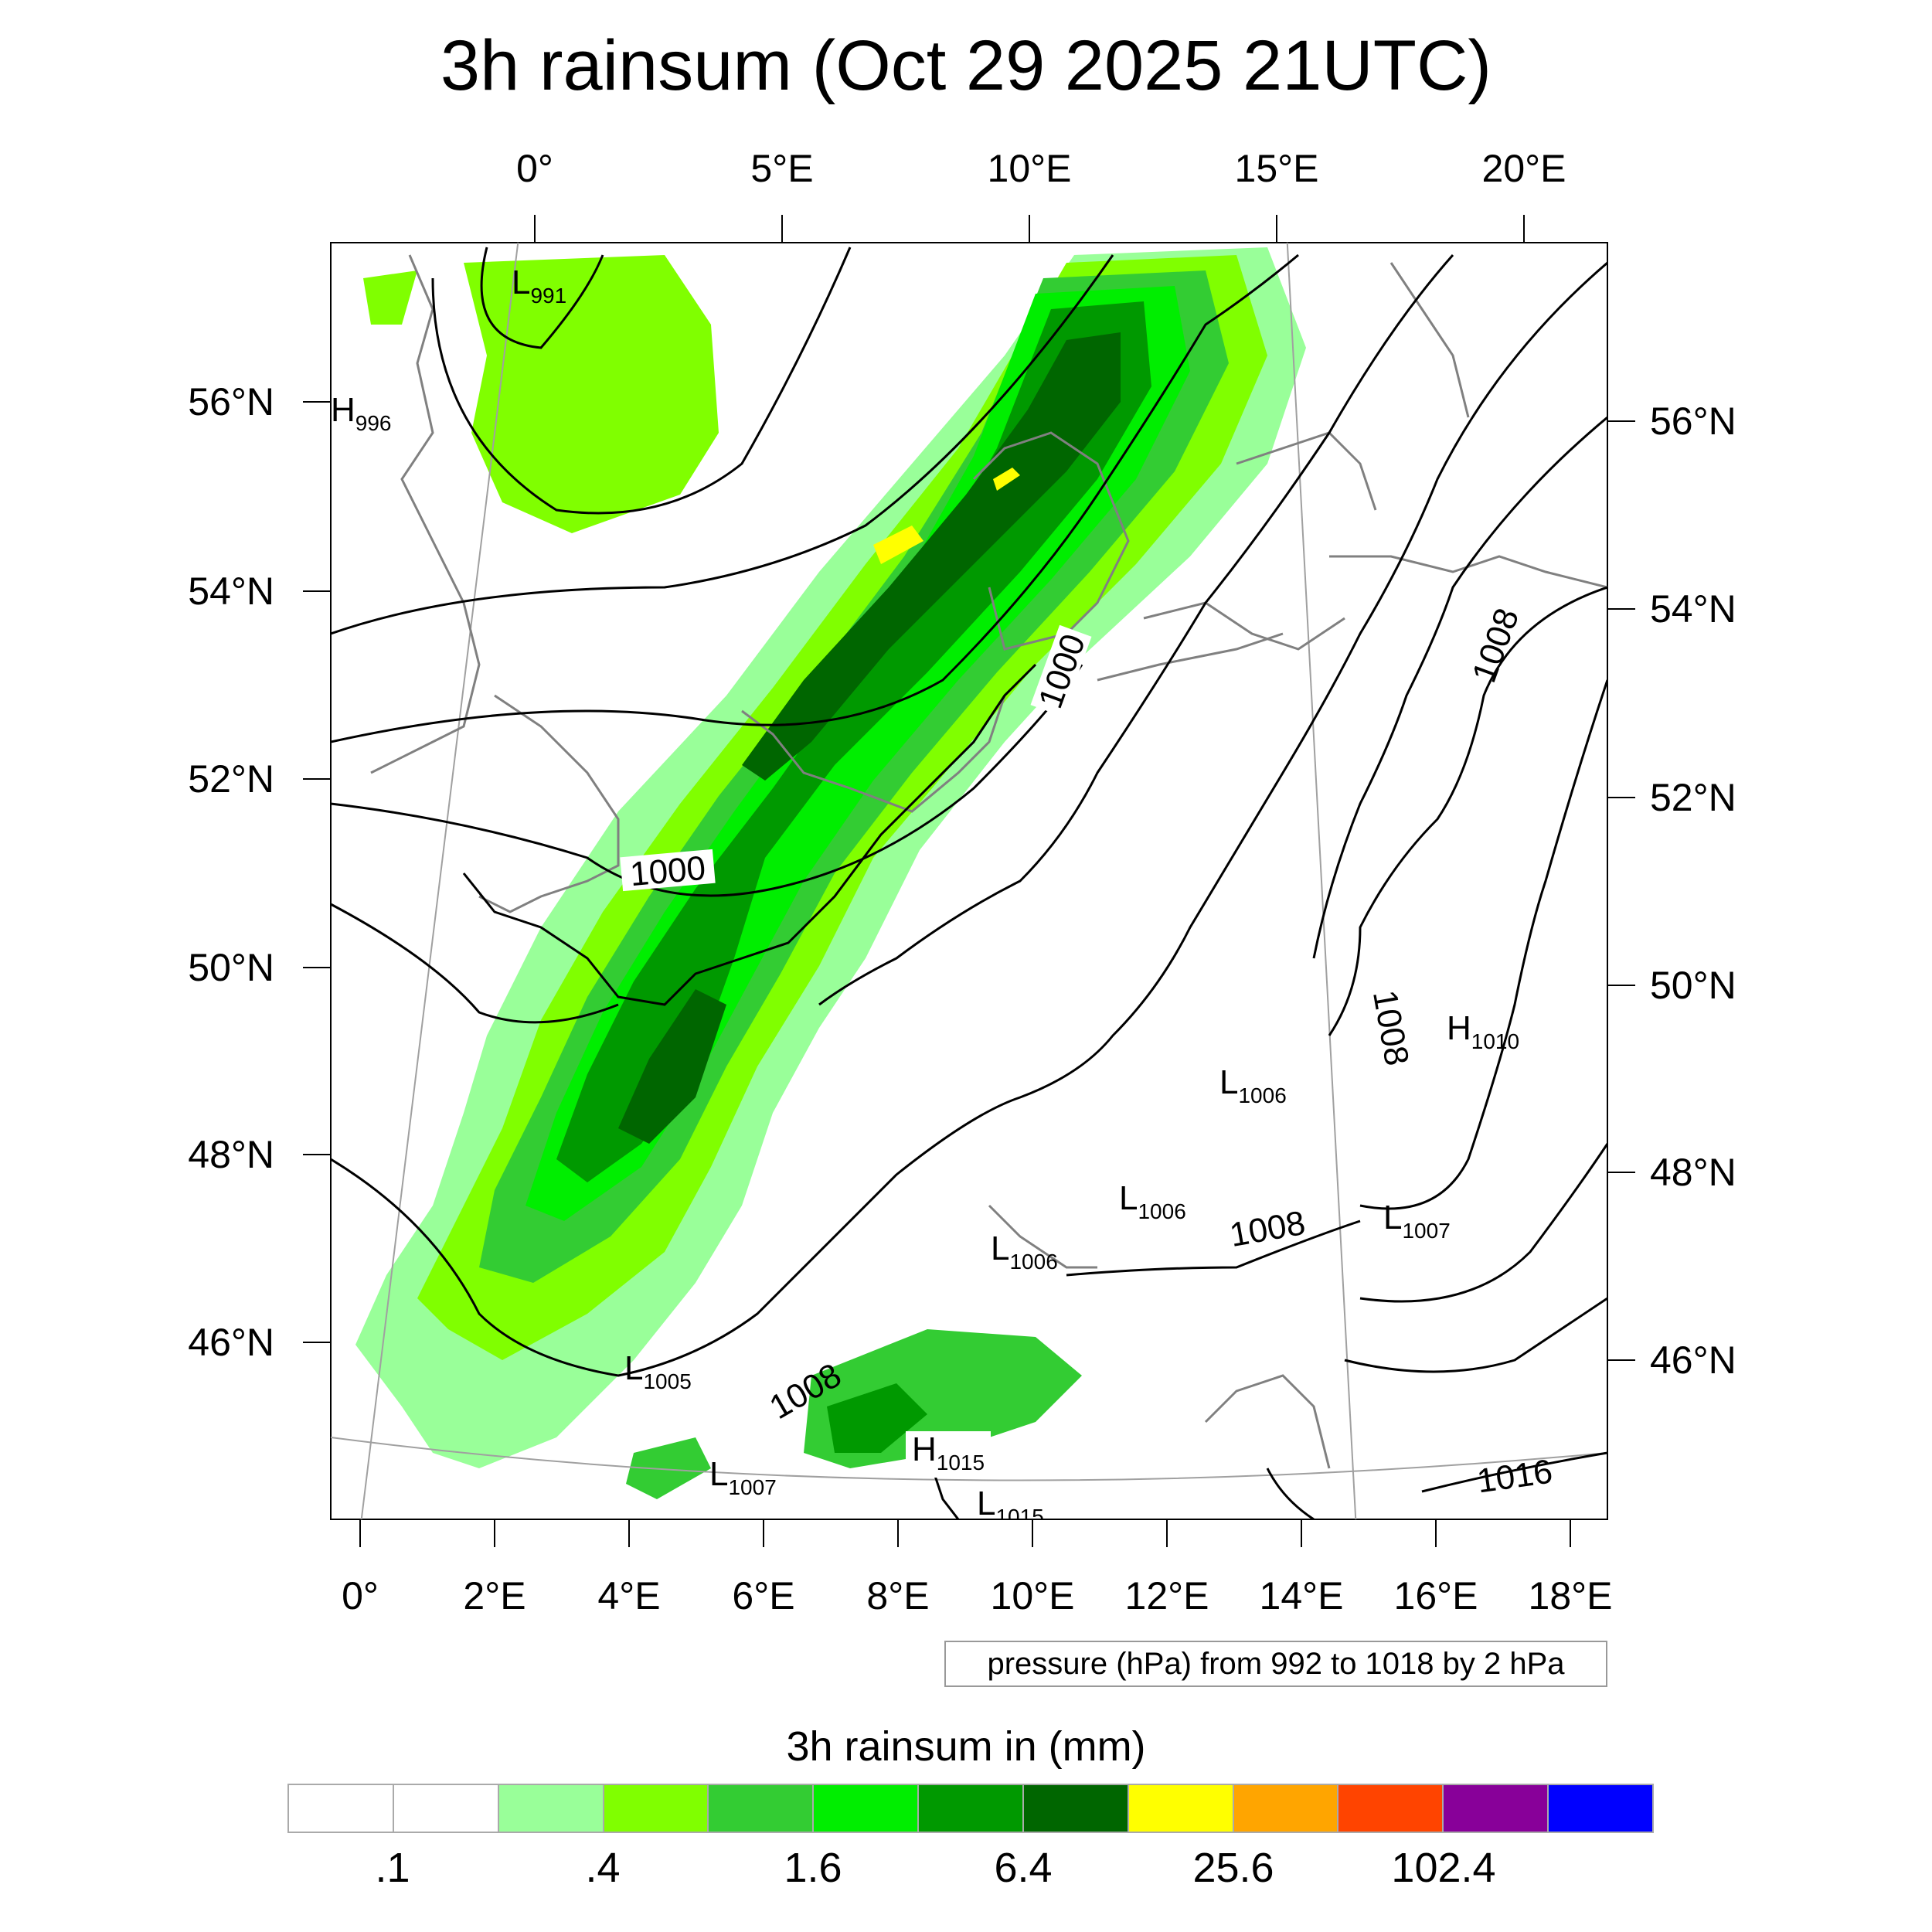 This screenshot has height=1932, width=1932. Describe the element at coordinates (628, 1596) in the screenshot. I see `bottom-axis-label: 4°E` at that location.